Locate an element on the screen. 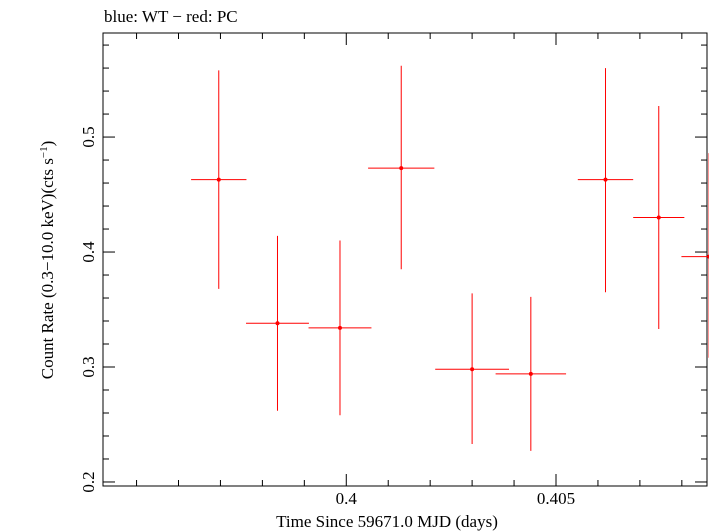 The height and width of the screenshot is (532, 709). y-tick-label: 0.5 is located at coordinates (88, 136).